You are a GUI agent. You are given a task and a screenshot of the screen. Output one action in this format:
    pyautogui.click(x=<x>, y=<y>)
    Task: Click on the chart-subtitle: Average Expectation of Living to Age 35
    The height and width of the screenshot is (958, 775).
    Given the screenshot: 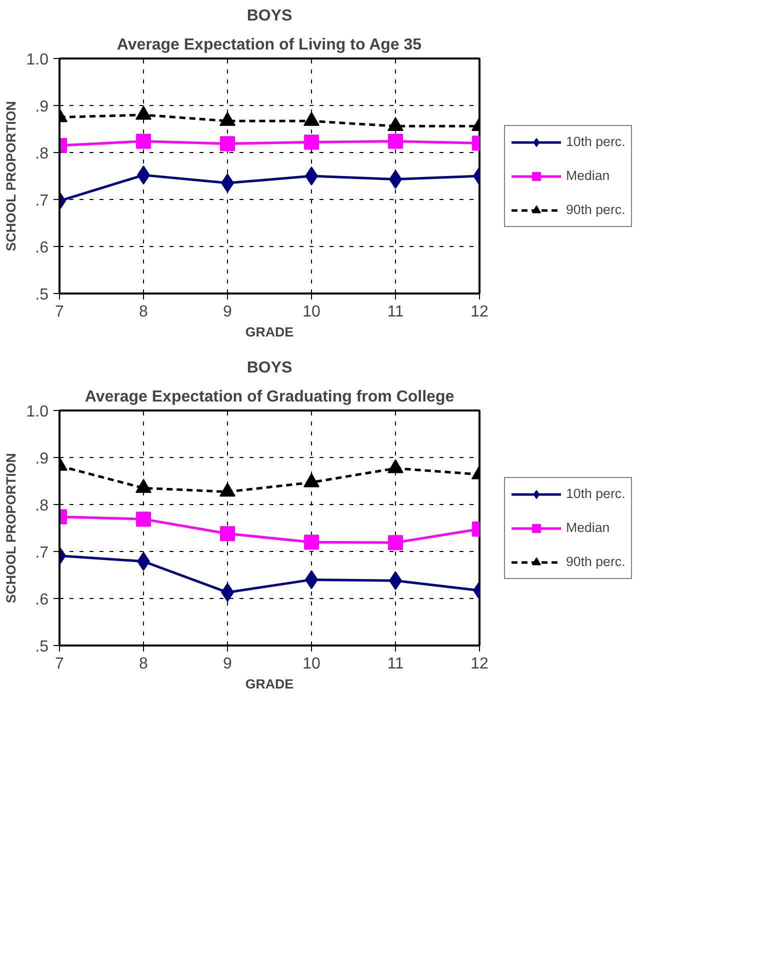 What is the action you would take?
    pyautogui.click(x=269, y=45)
    